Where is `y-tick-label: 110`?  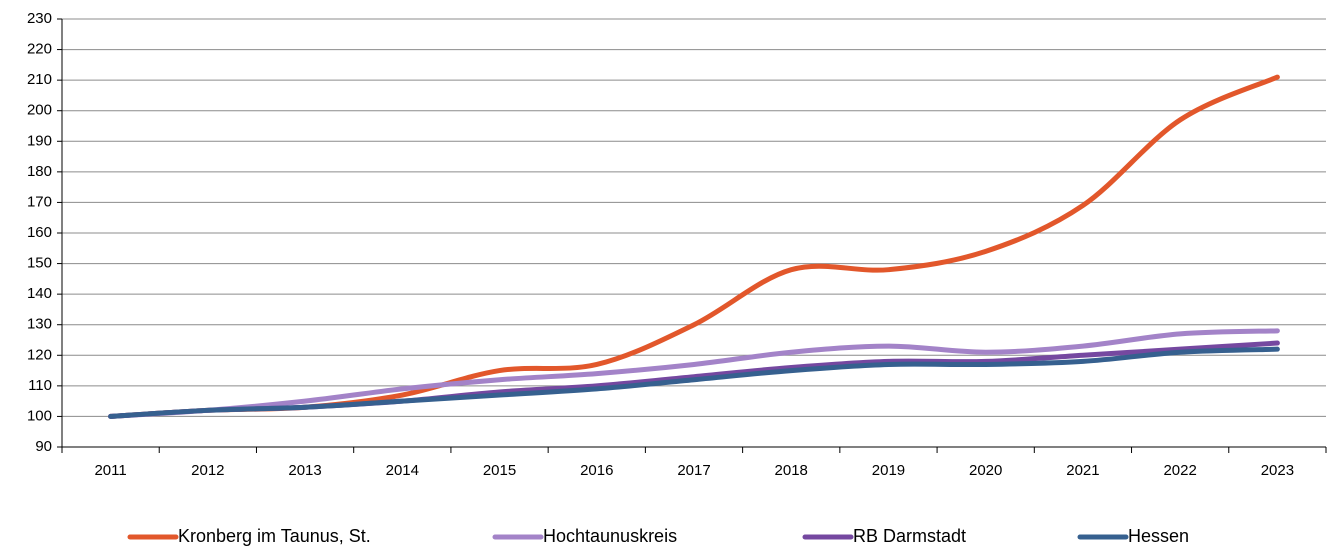 y-tick-label: 110 is located at coordinates (40, 385).